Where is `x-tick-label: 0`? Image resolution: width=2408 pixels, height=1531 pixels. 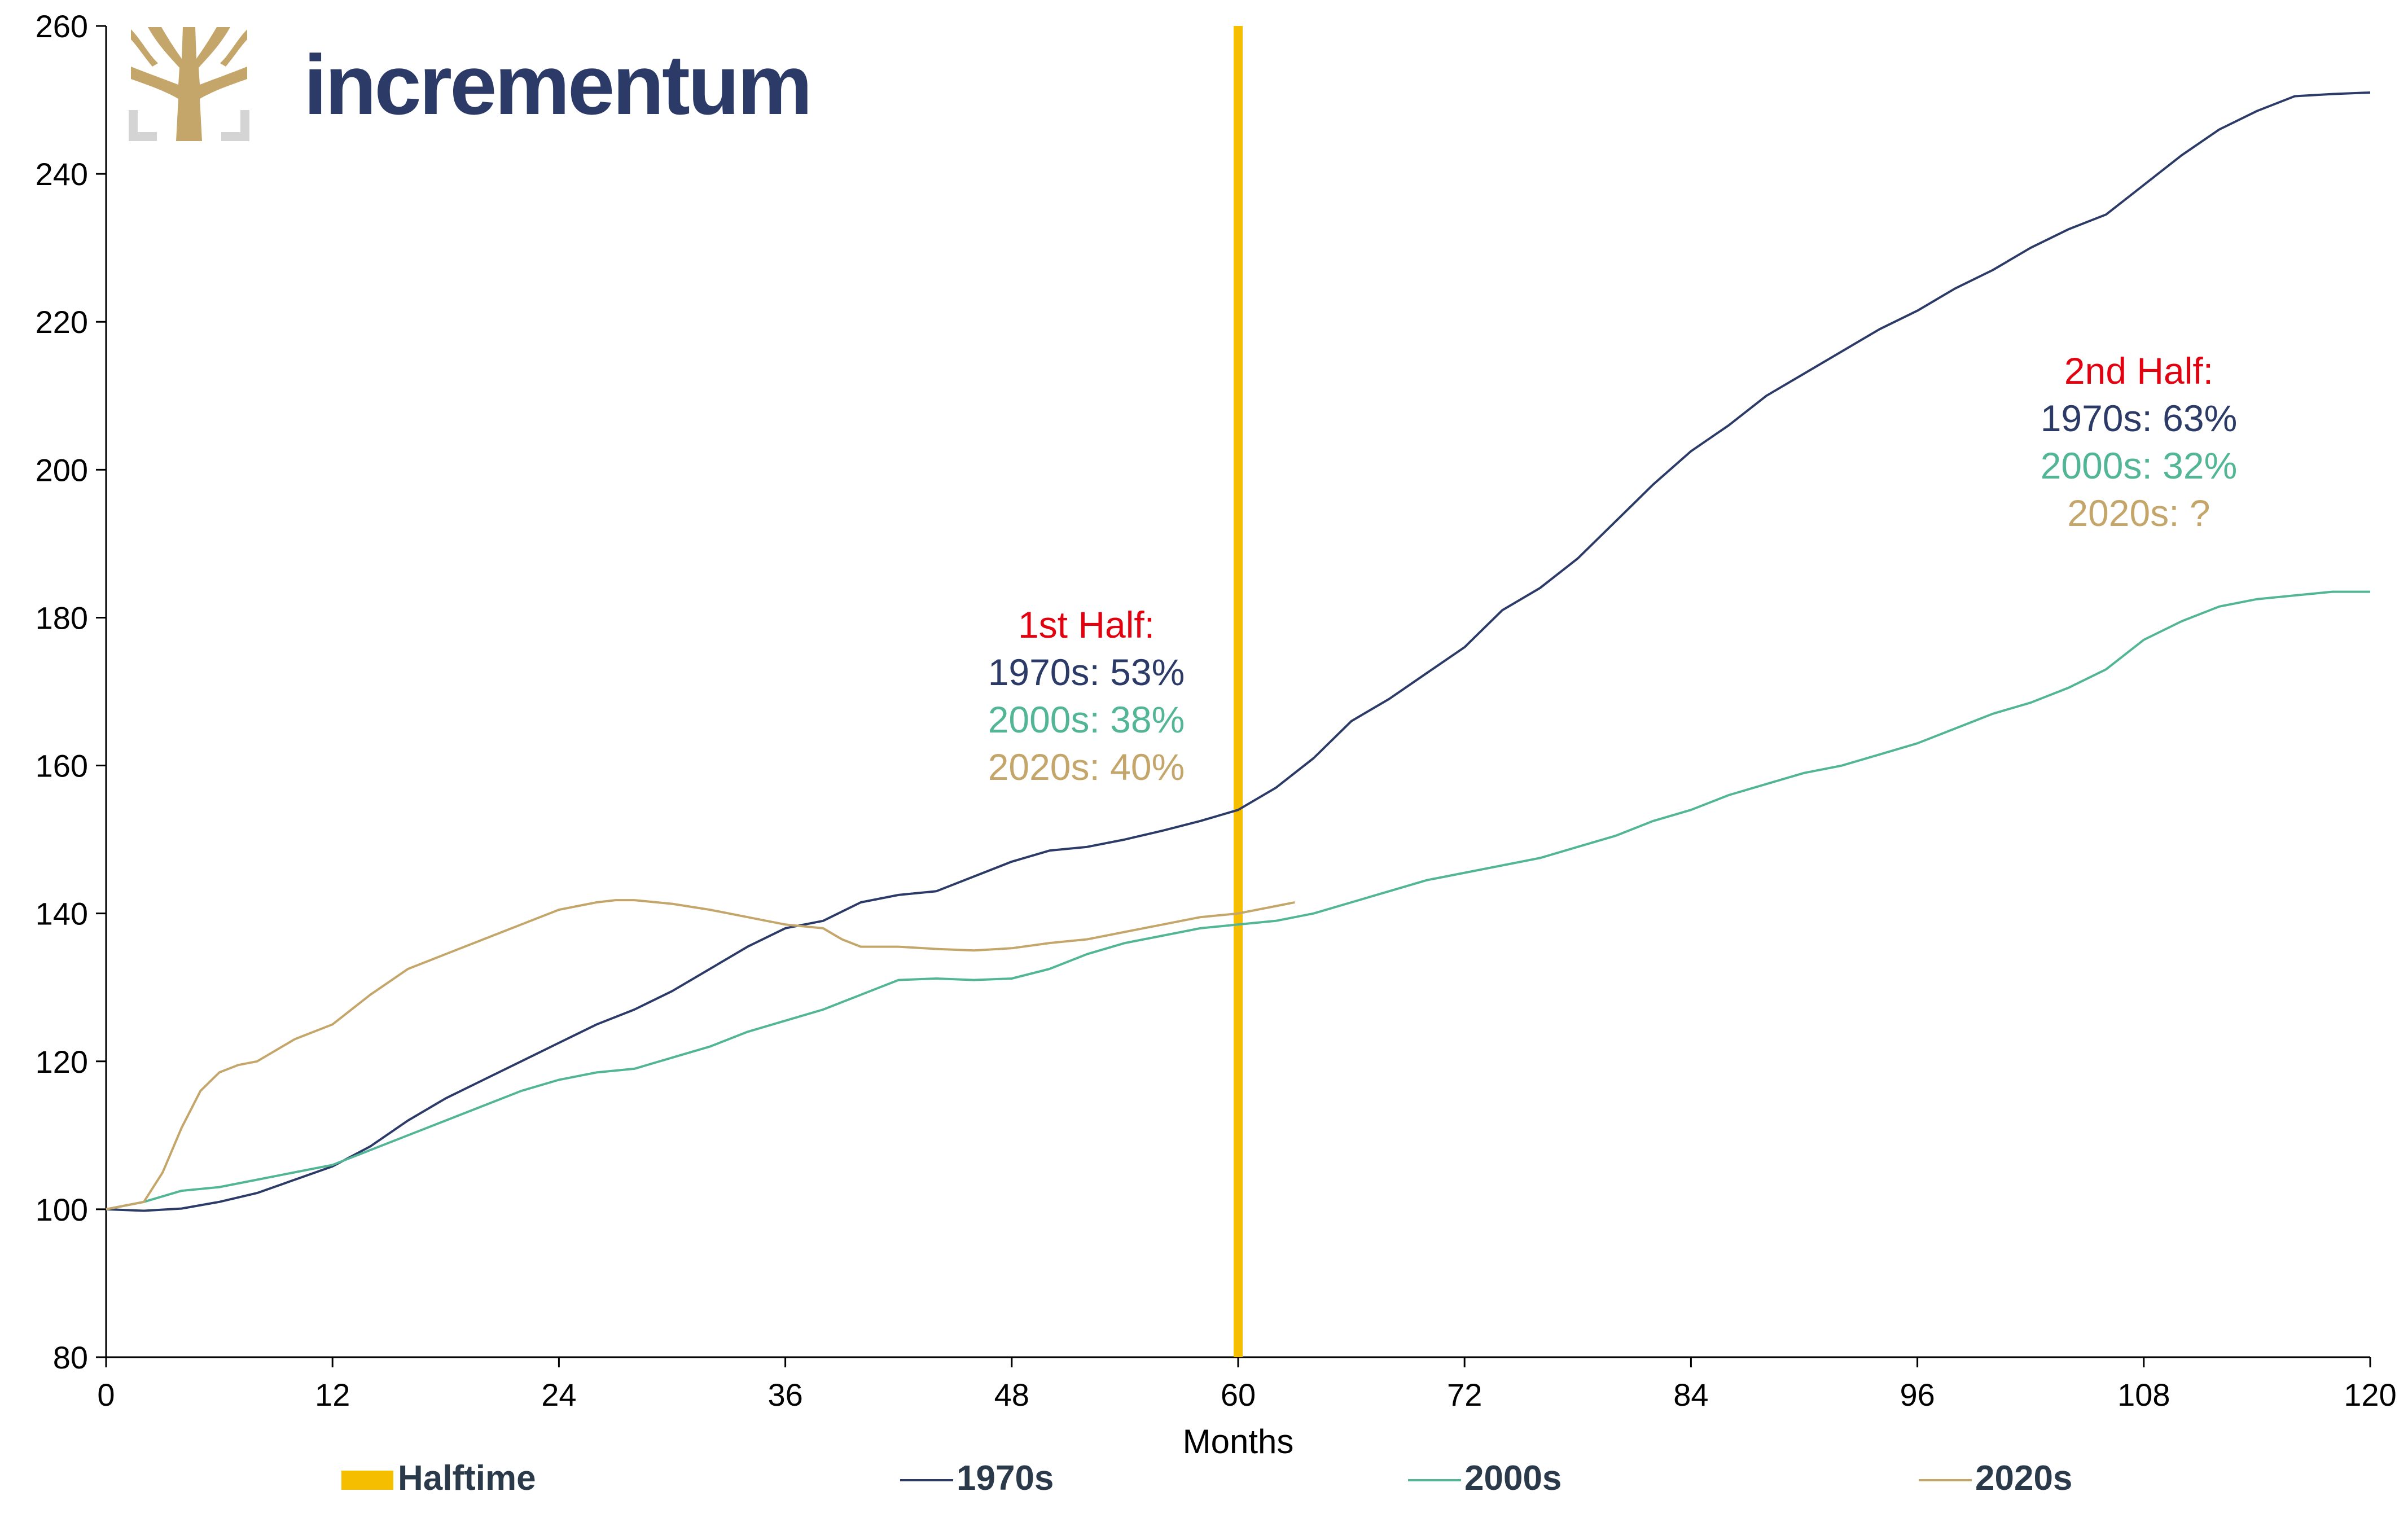 x-tick-label: 0 is located at coordinates (106, 1395).